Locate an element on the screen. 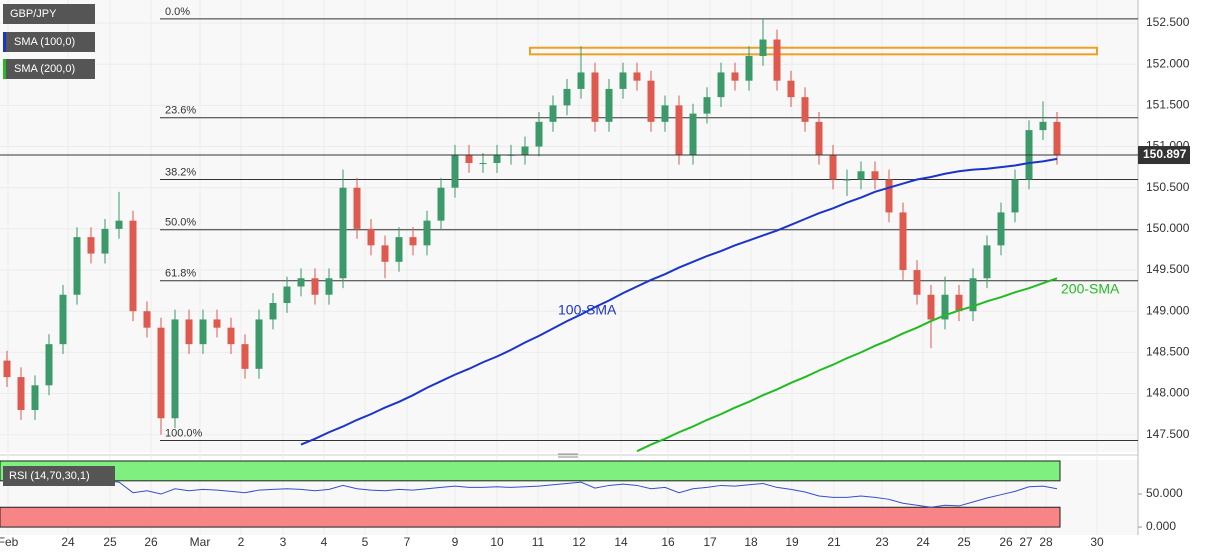 This screenshot has width=1207, height=555. last-price-label: 150.897 is located at coordinates (1165, 154).